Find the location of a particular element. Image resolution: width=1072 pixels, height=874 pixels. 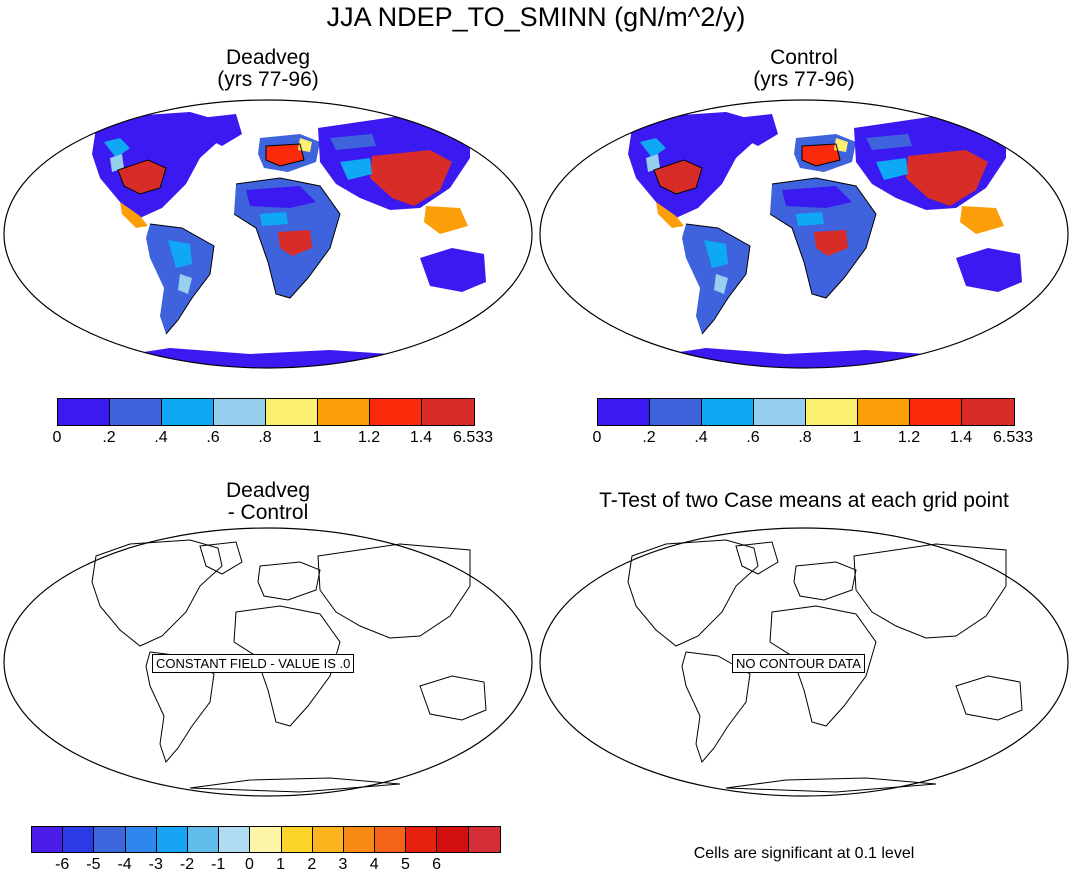

colorbar-difference-tick-label: -1 is located at coordinates (218, 864).